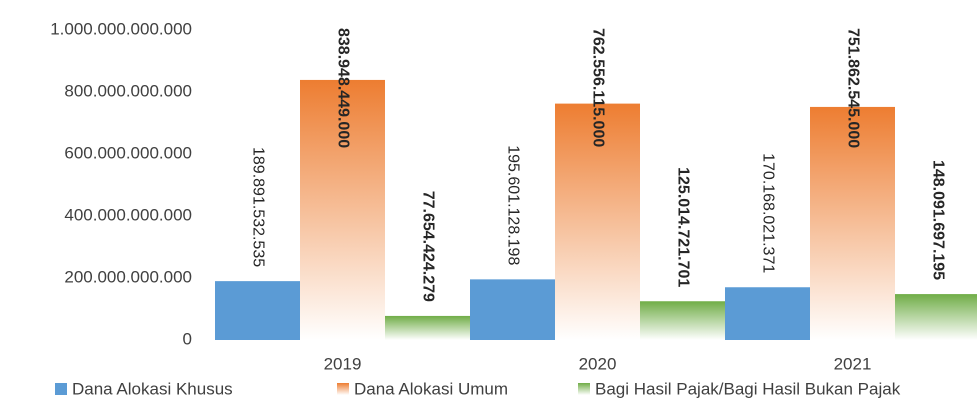 This screenshot has height=408, width=977. What do you see at coordinates (128, 214) in the screenshot?
I see `y-tick-label: 400.000.000.000` at bounding box center [128, 214].